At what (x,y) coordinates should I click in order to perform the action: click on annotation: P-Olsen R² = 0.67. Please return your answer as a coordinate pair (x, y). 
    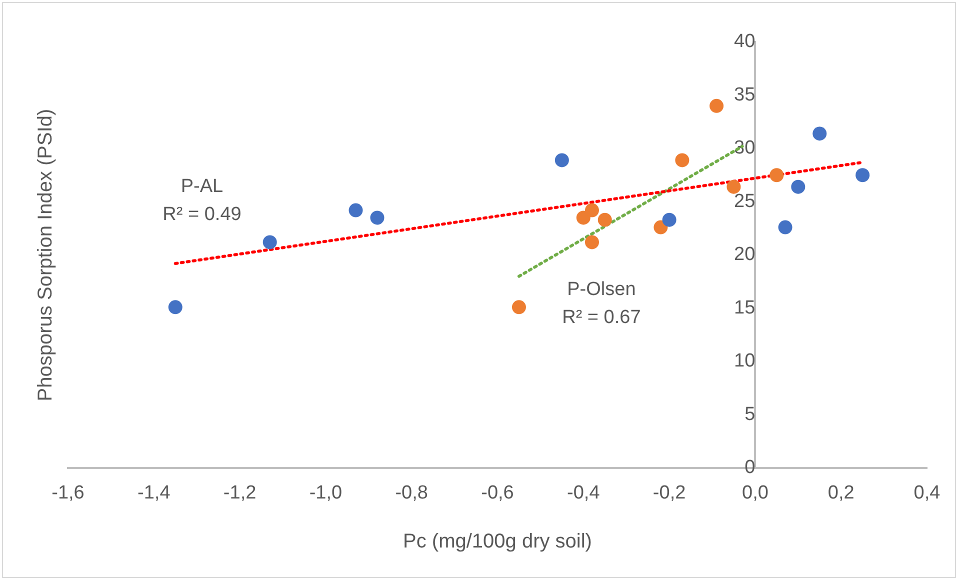
    Looking at the image, I should click on (601, 303).